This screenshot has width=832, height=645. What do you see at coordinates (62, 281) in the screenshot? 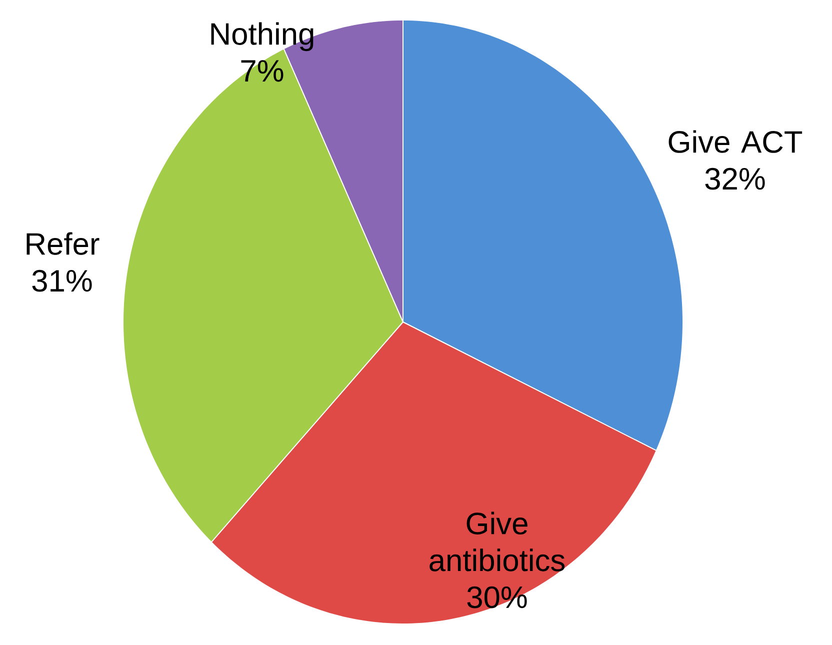
I see `data-label: 31%` at bounding box center [62, 281].